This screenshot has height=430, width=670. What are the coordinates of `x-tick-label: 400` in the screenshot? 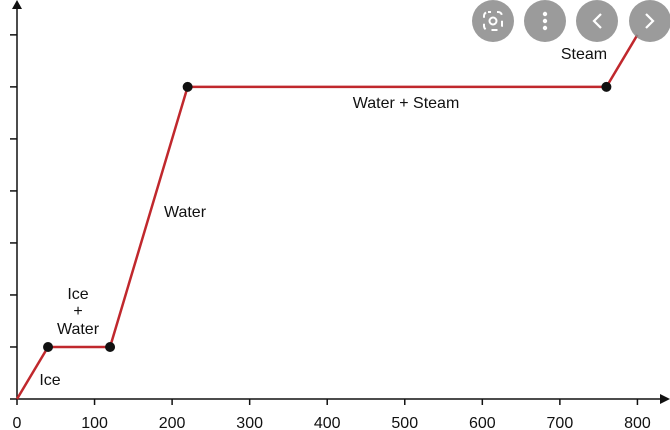 It's located at (327, 422).